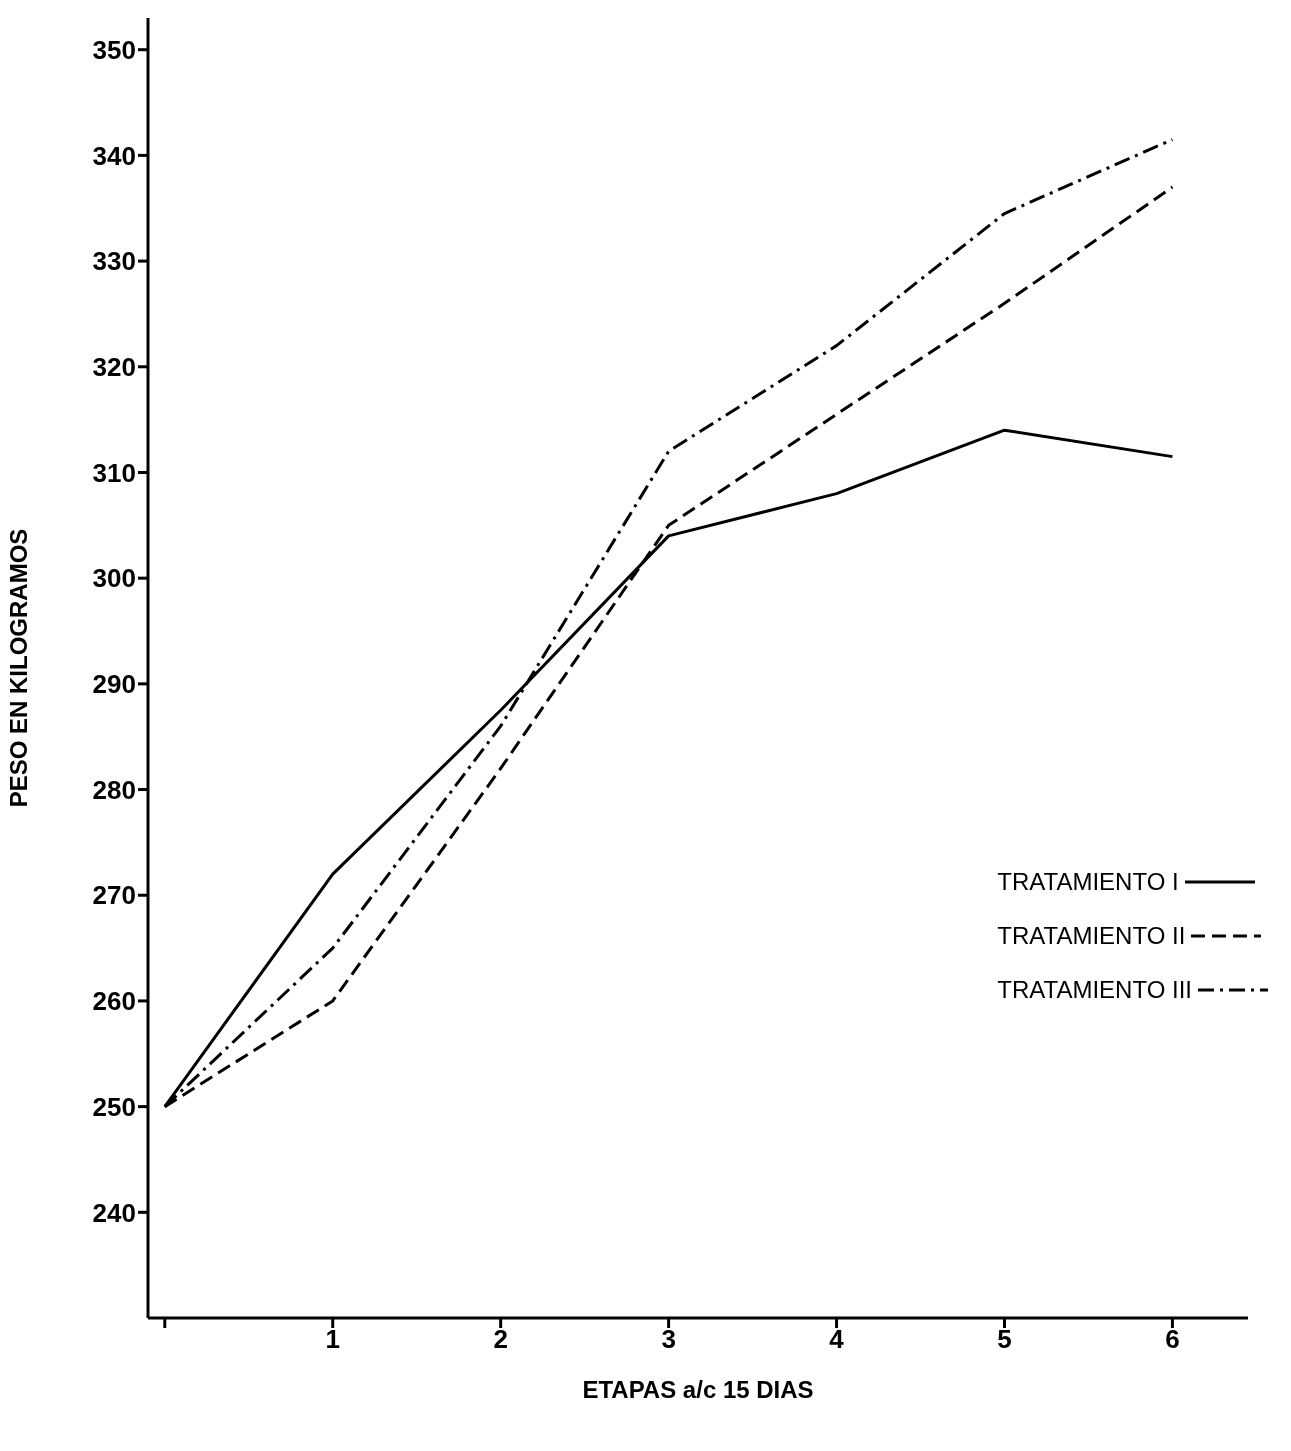  Describe the element at coordinates (114, 789) in the screenshot. I see `y-tick-label: 280` at that location.